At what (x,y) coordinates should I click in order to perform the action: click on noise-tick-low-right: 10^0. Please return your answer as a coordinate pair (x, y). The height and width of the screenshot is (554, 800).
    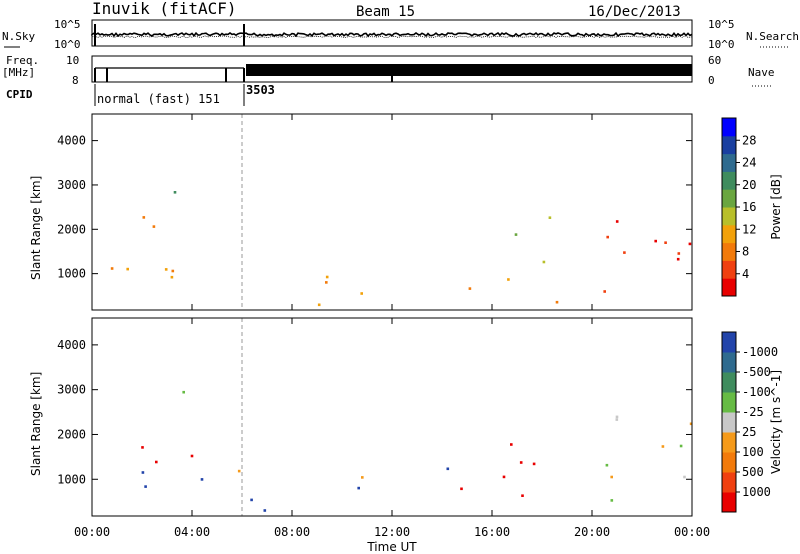
    Looking at the image, I should click on (721, 44).